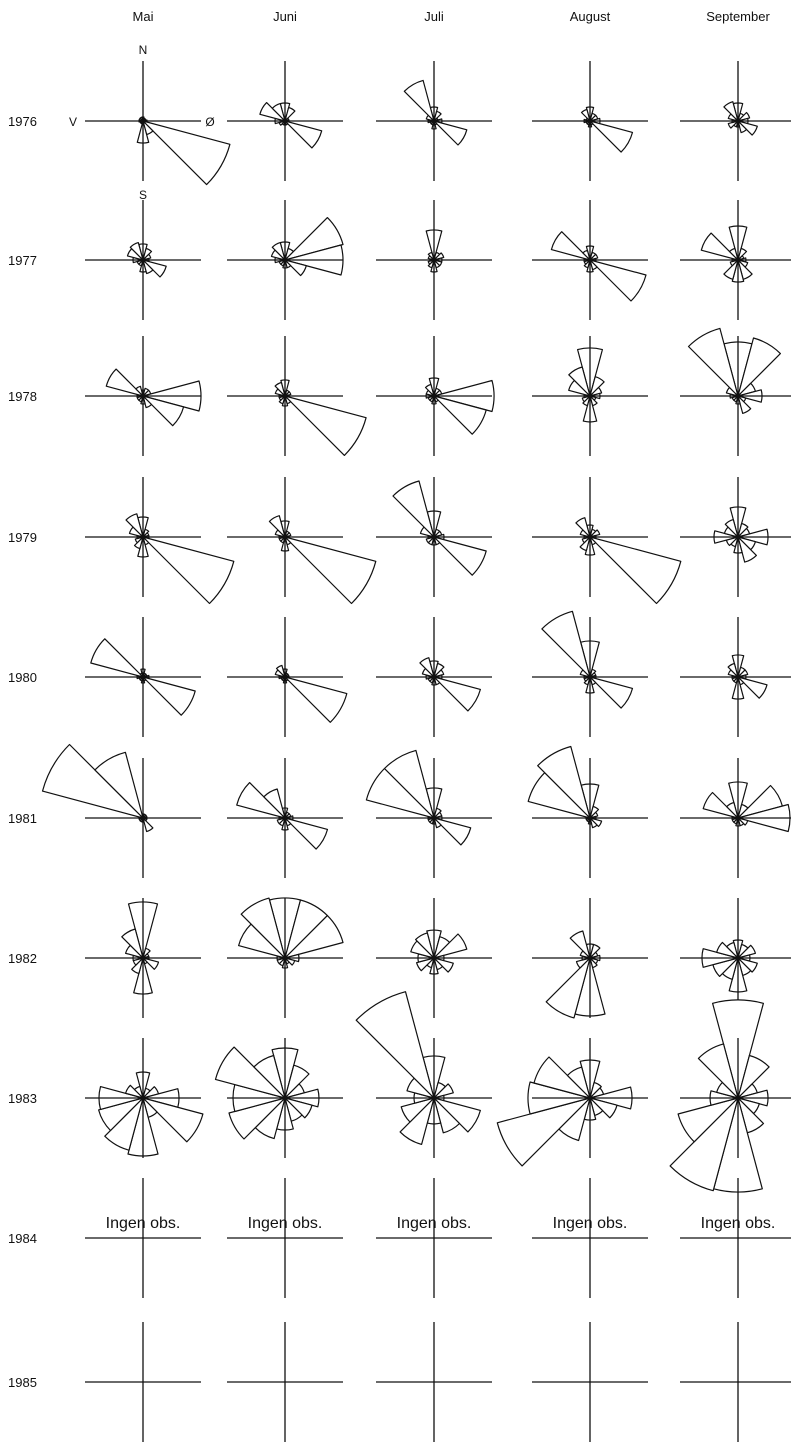 The width and height of the screenshot is (791, 1445). Describe the element at coordinates (590, 121) in the screenshot. I see `rose-1976-august` at that location.